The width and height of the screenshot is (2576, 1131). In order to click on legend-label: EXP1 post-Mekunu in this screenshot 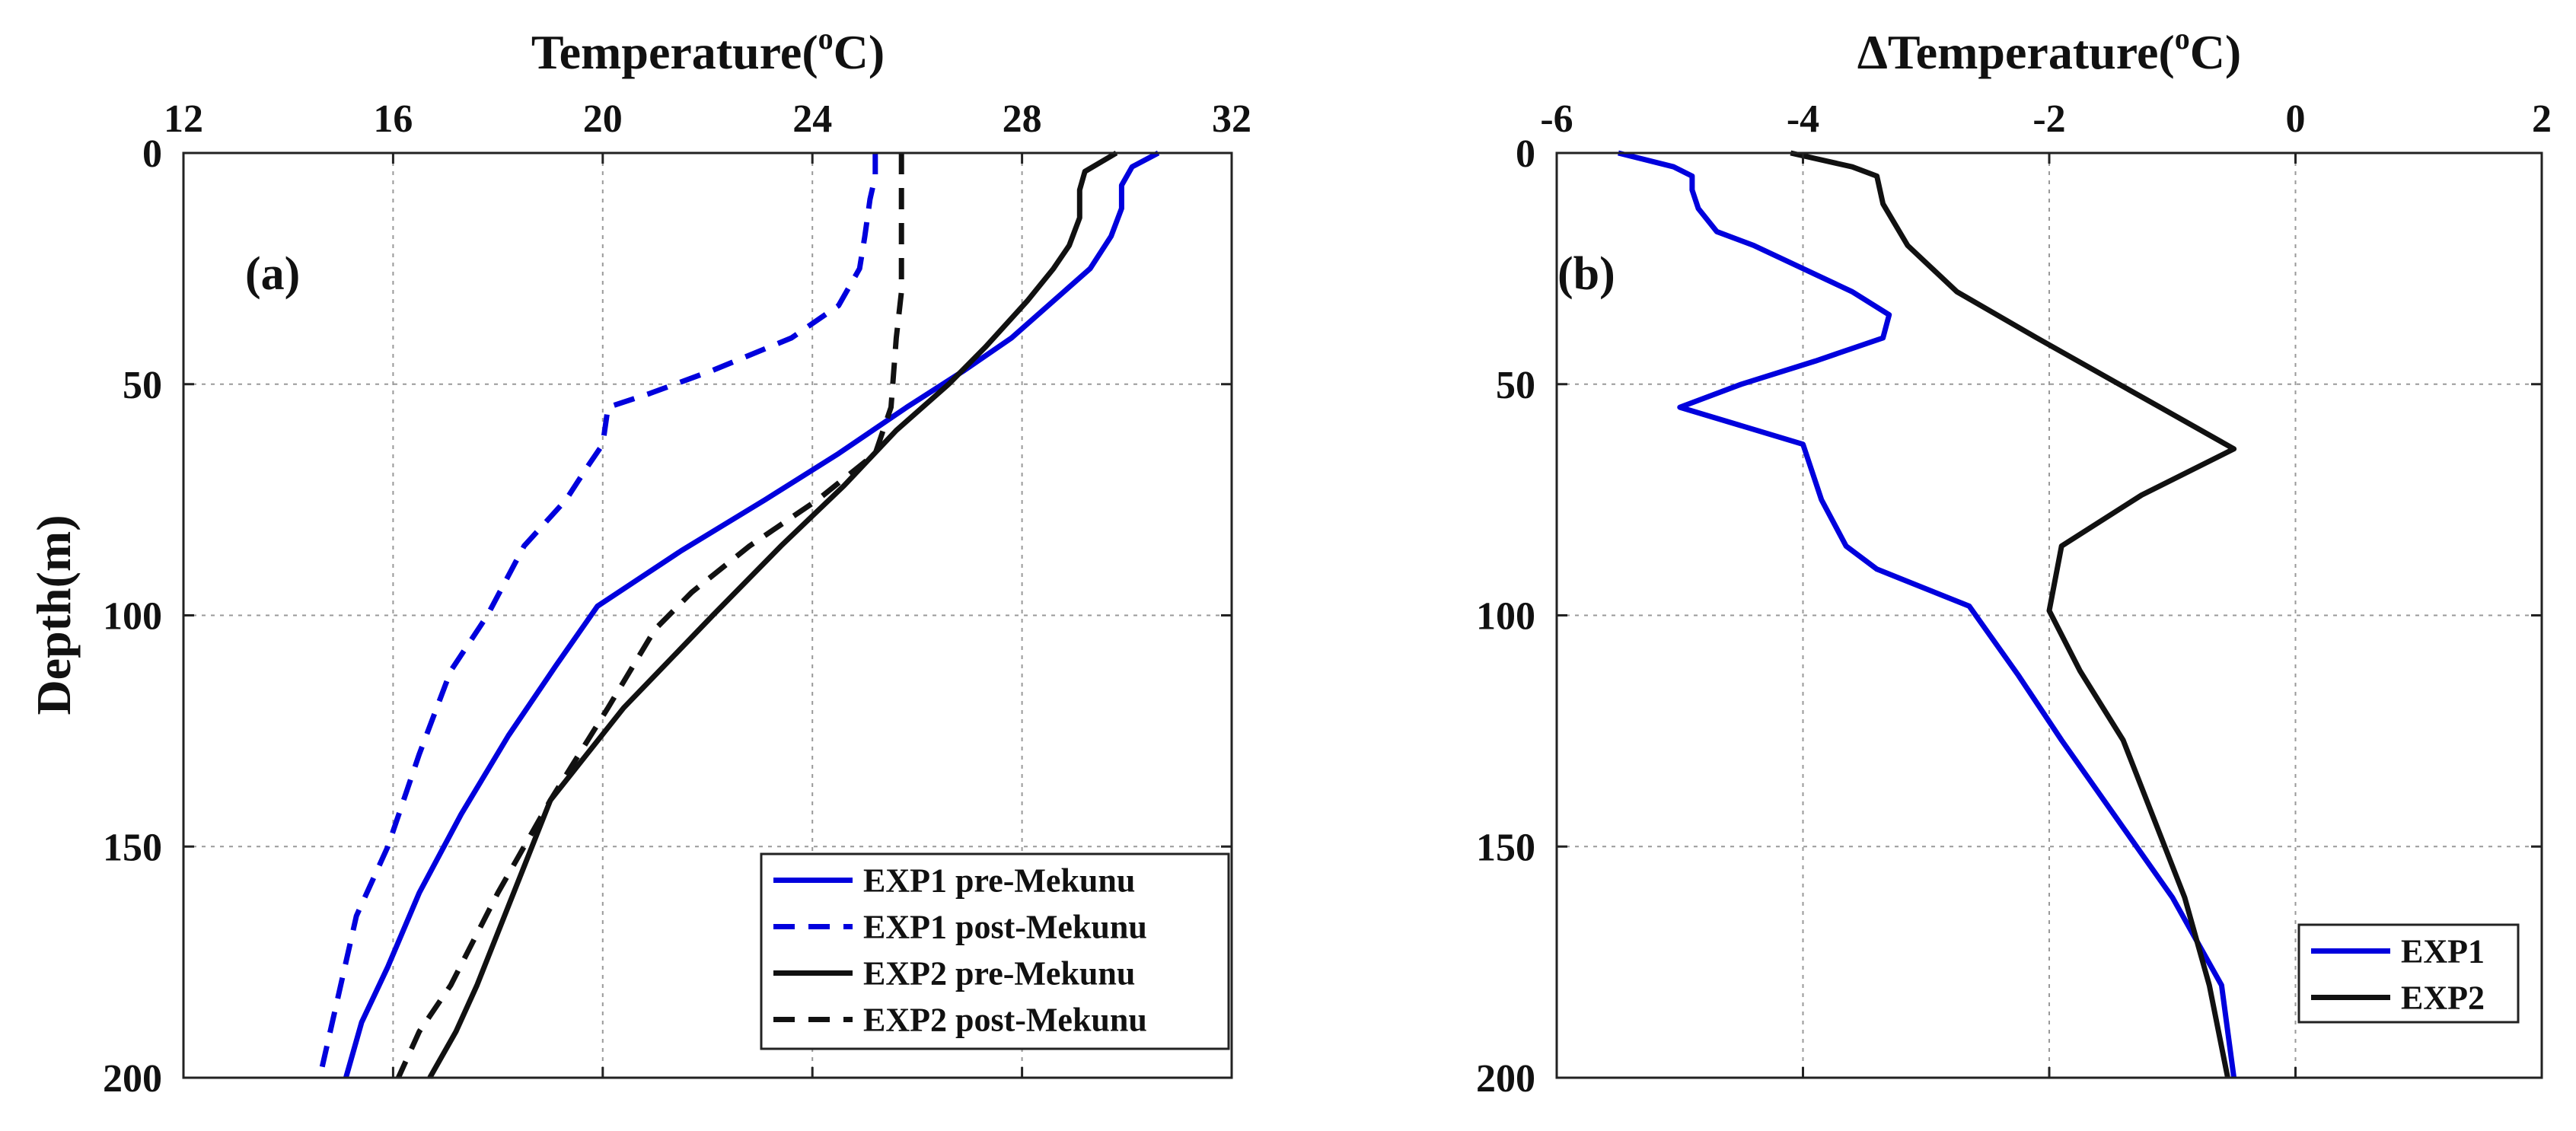, I will do `click(1005, 927)`.